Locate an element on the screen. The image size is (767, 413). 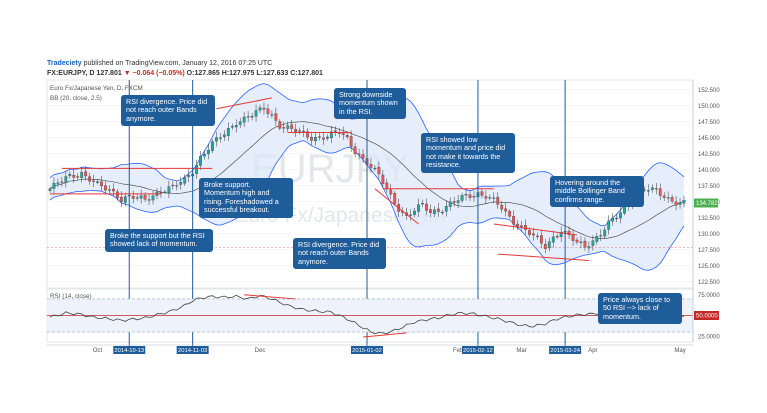
price-tick-label: 125.000 is located at coordinates (709, 267).